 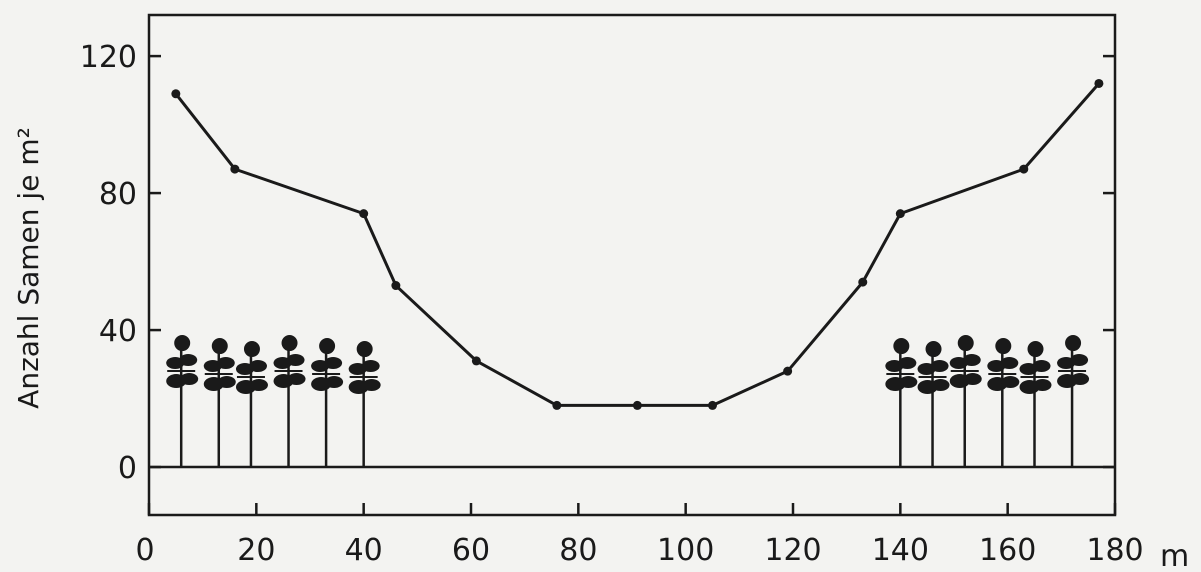 What do you see at coordinates (900, 550) in the screenshot?
I see `x-tick-label: 140` at bounding box center [900, 550].